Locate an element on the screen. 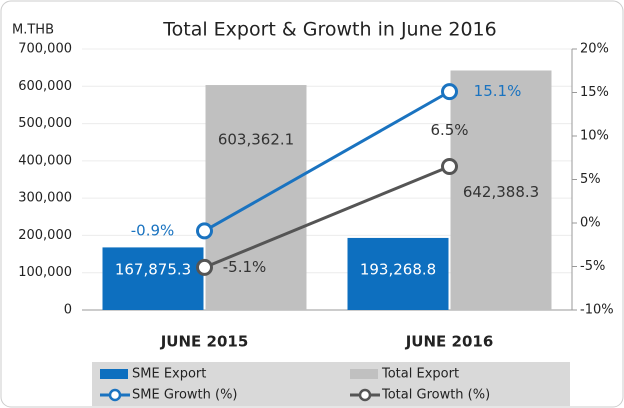 The image size is (624, 408). y-axis-label: M.THB is located at coordinates (33, 30).